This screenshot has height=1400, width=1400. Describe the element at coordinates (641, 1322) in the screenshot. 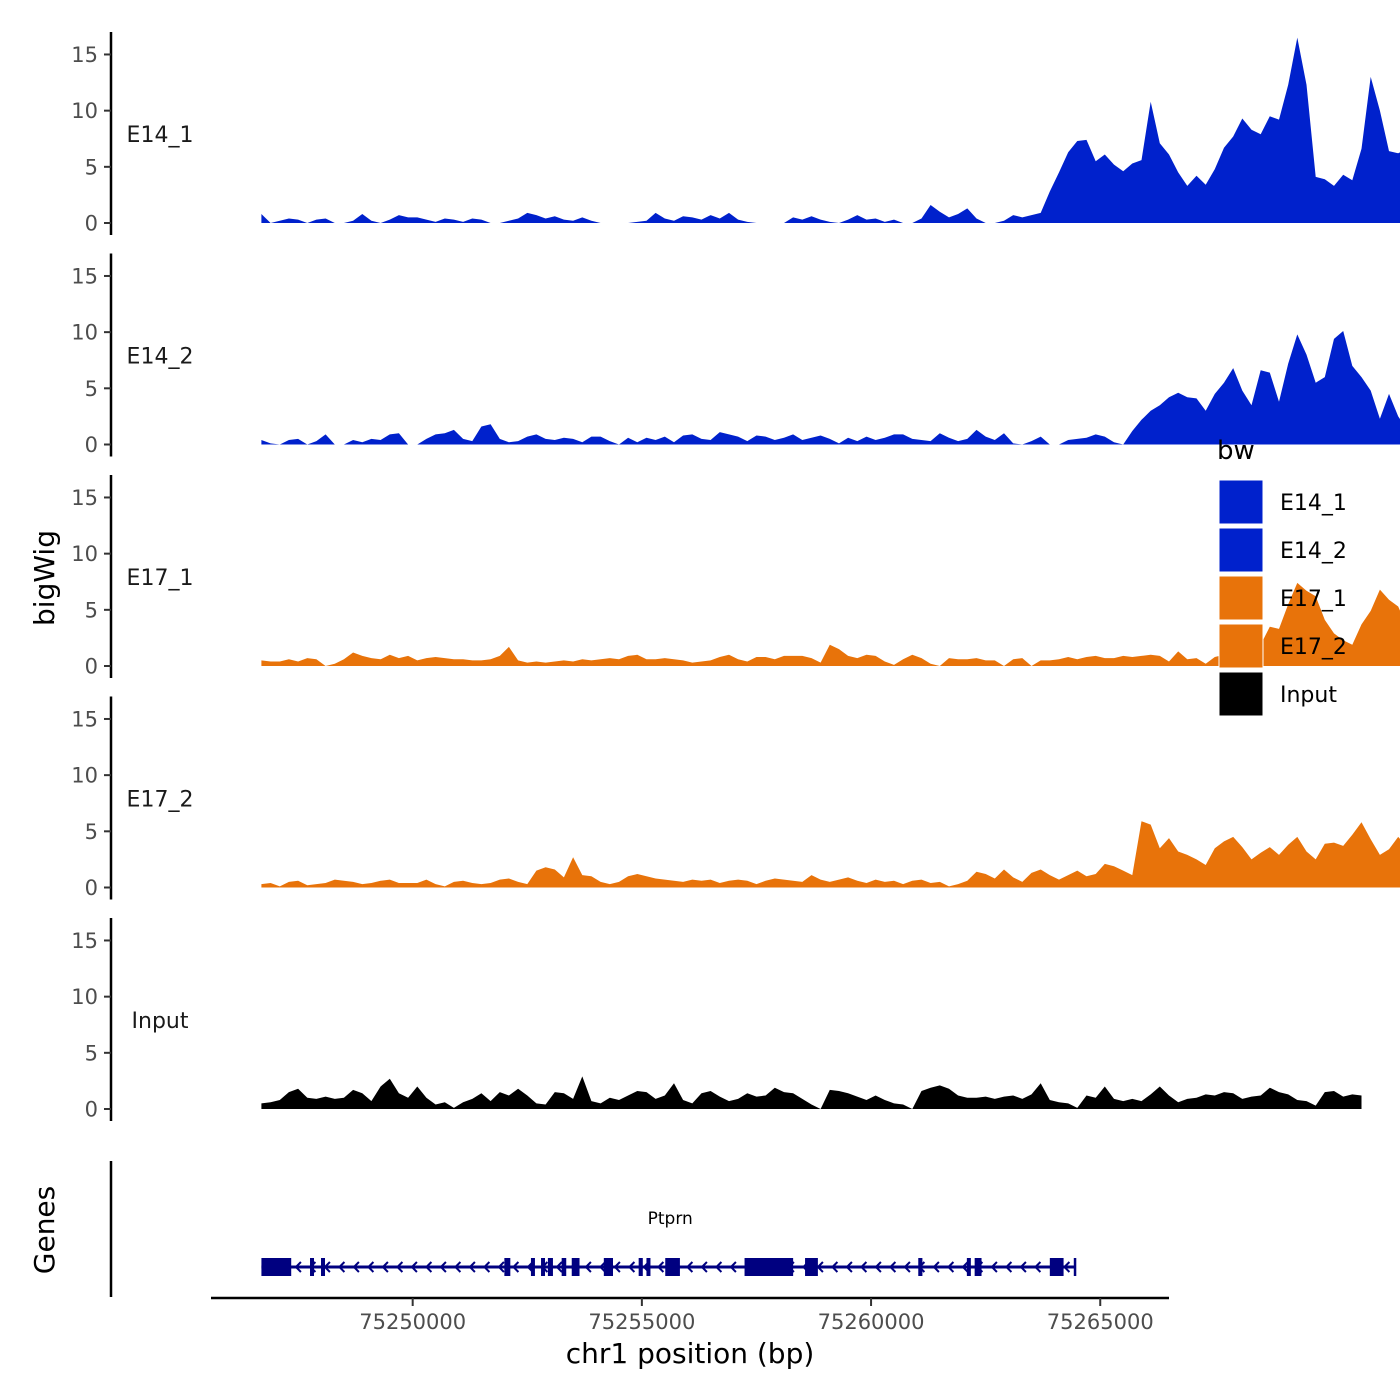

I see `x-tick-label: 75255000` at that location.